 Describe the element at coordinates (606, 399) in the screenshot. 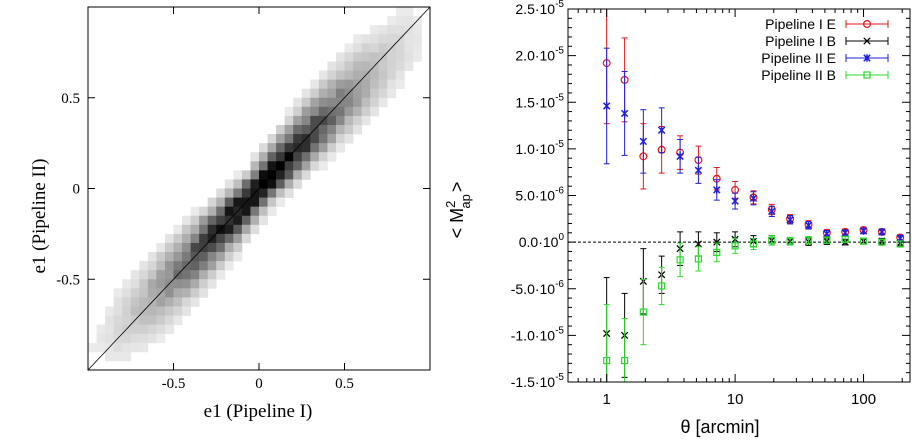

I see `right-x-tick-label: 1` at that location.